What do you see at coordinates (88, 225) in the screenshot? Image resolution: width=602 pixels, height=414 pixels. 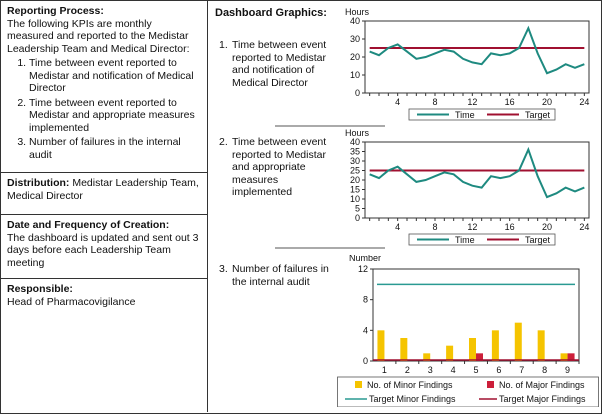 I see `frequency-heading: Date and Frequency of Creation:` at bounding box center [88, 225].